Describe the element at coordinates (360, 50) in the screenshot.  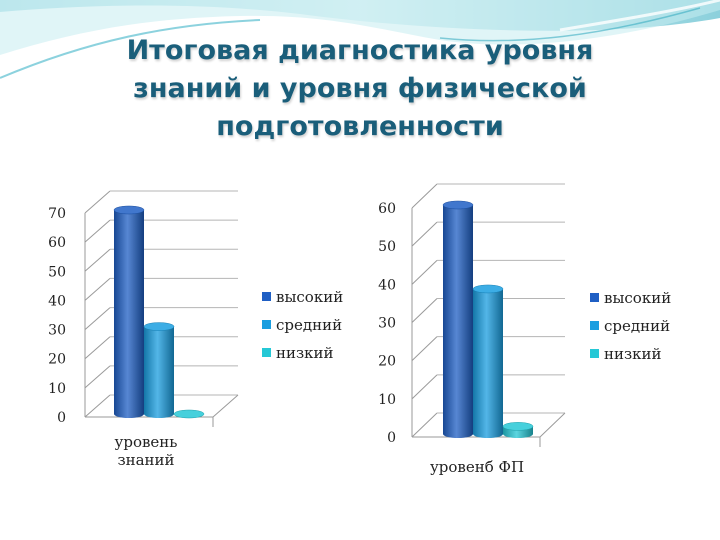
I see `title-line: Итоговая диагностика уровня` at that location.